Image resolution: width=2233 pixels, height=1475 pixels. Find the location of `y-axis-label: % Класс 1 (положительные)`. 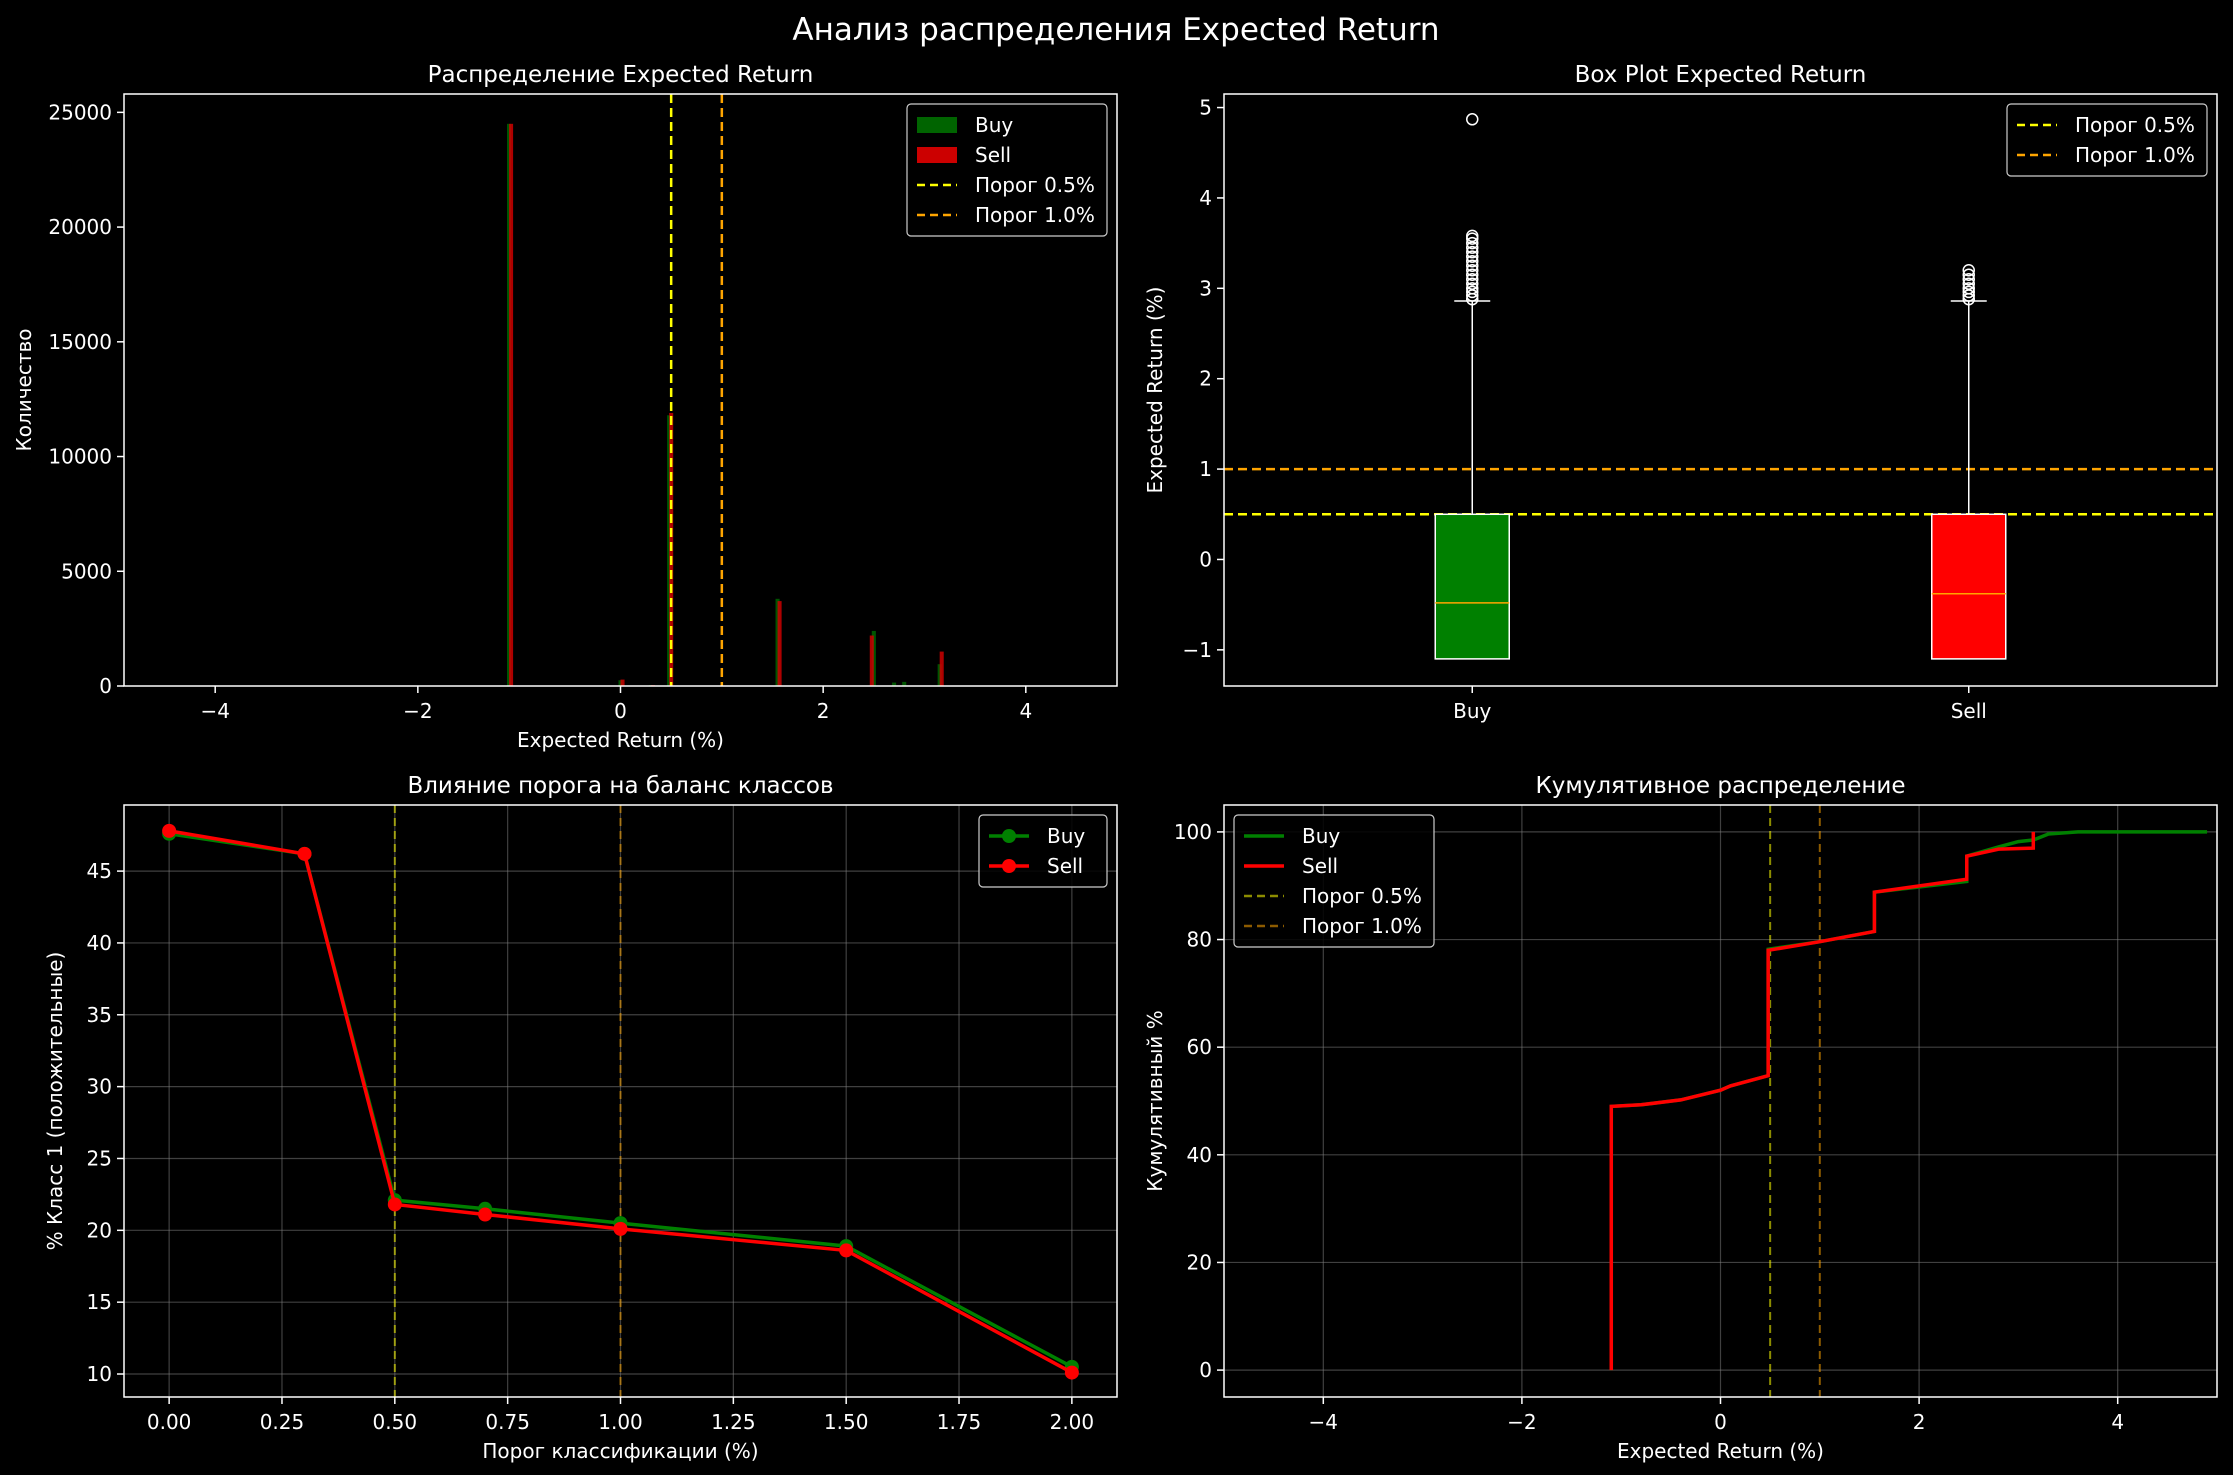

y-axis-label: % Класс 1 (положительные) is located at coordinates (55, 1101).